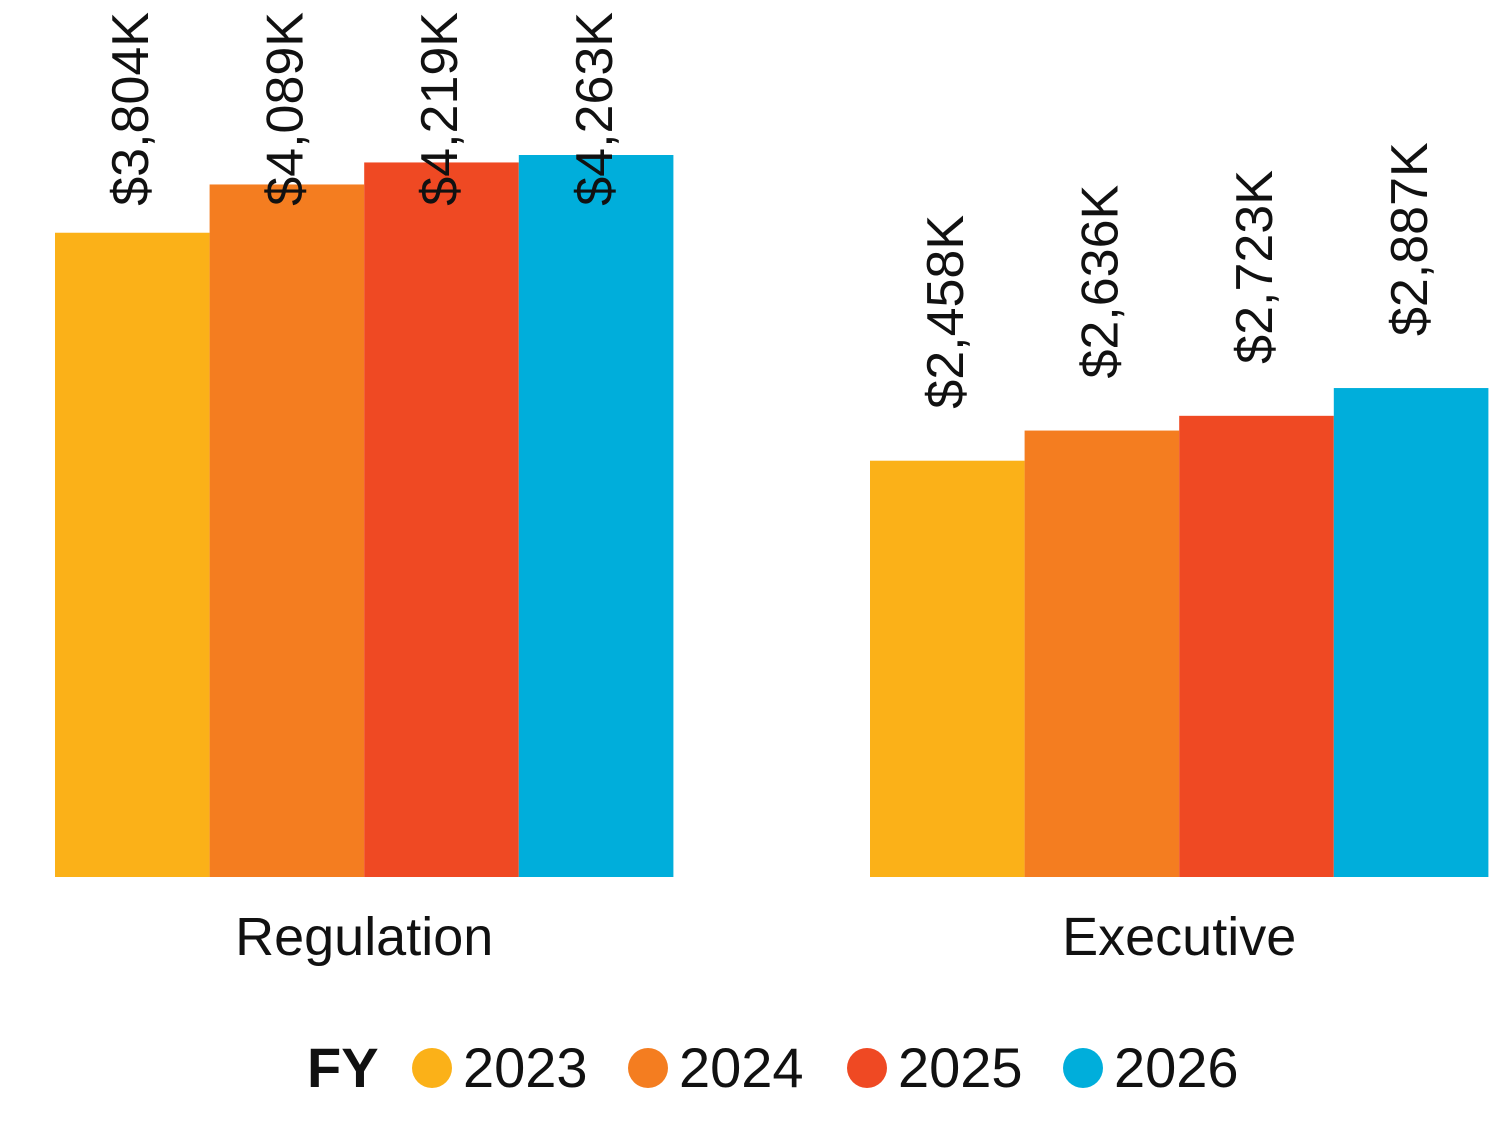  Describe the element at coordinates (960, 1067) in the screenshot. I see `legend-label: 2025` at that location.